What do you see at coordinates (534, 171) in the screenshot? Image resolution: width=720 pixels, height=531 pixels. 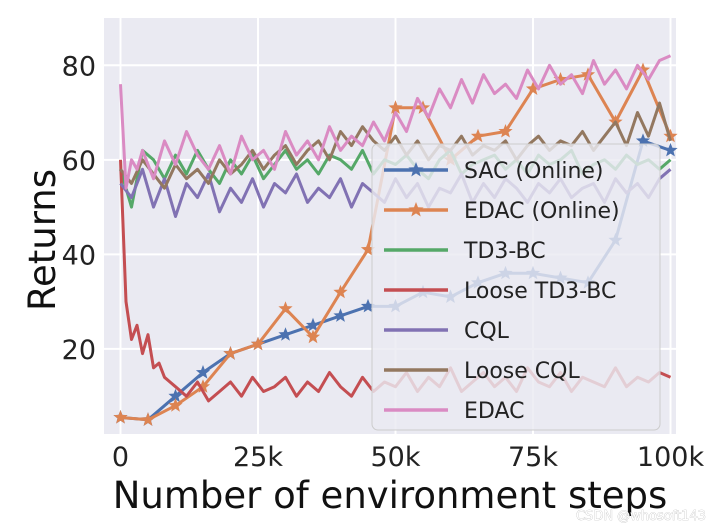 I see `legend-label: SAC (Online)` at bounding box center [534, 171].